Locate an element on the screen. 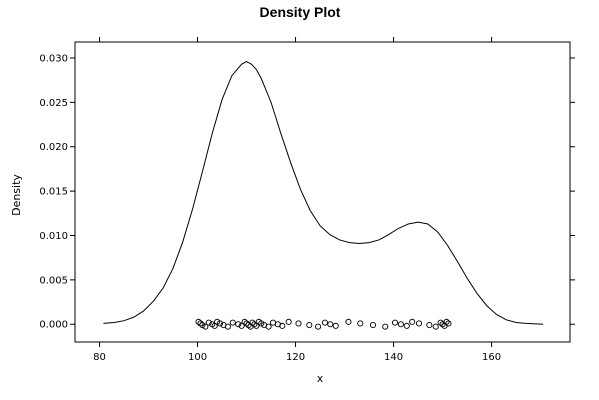  y-axis-label: Density is located at coordinates (16, 195).